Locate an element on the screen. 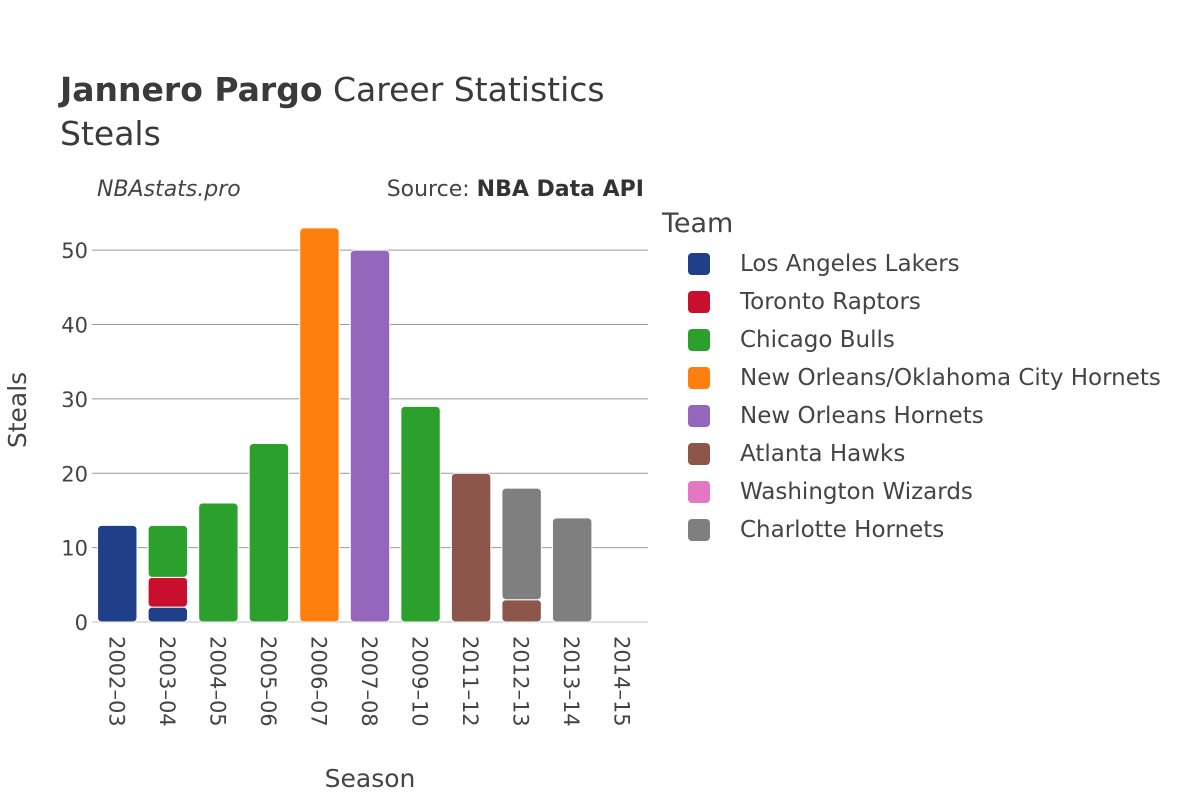 This screenshot has width=1200, height=800. bar-2003–04-toronto-raptors is located at coordinates (168, 592).